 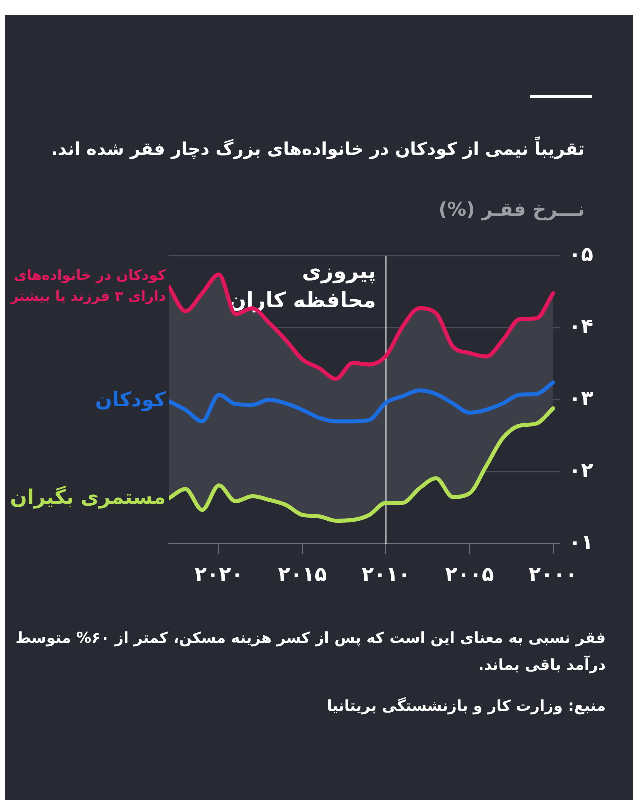 I want to click on series-label: کودکان در خانواده‌های دارای ۳ فرزند یا بیشتر, so click(x=88, y=287).